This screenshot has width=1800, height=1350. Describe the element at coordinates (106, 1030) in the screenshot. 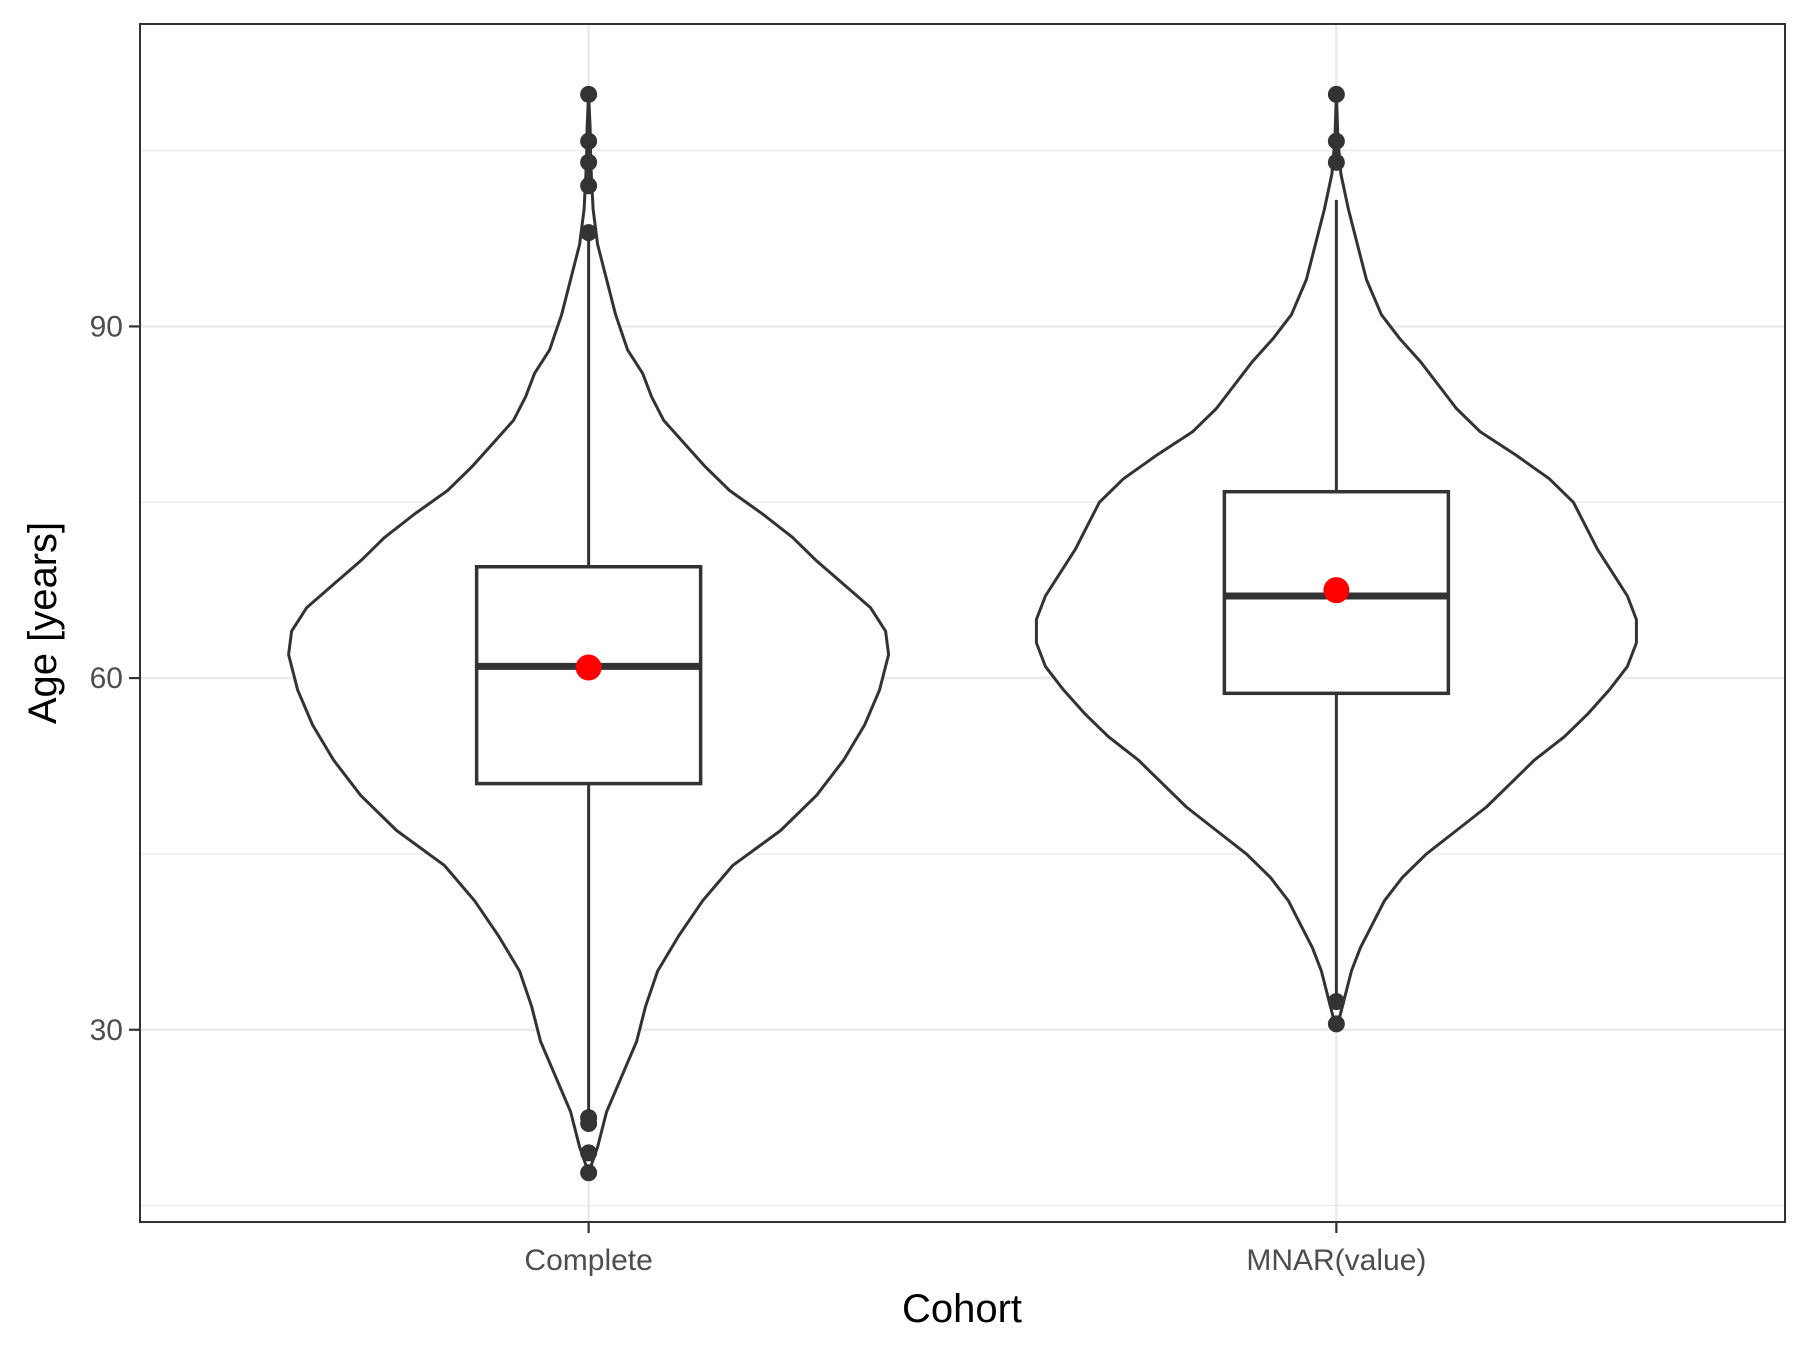

I see `y-tick-label: 30` at that location.